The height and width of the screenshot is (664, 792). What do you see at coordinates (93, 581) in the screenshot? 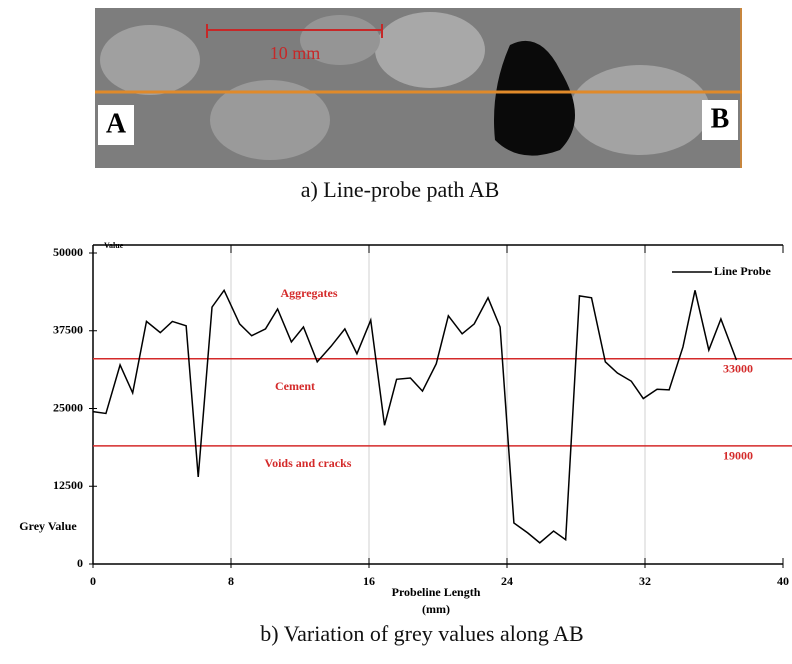
I see `x-tick-label: 0` at bounding box center [93, 581].